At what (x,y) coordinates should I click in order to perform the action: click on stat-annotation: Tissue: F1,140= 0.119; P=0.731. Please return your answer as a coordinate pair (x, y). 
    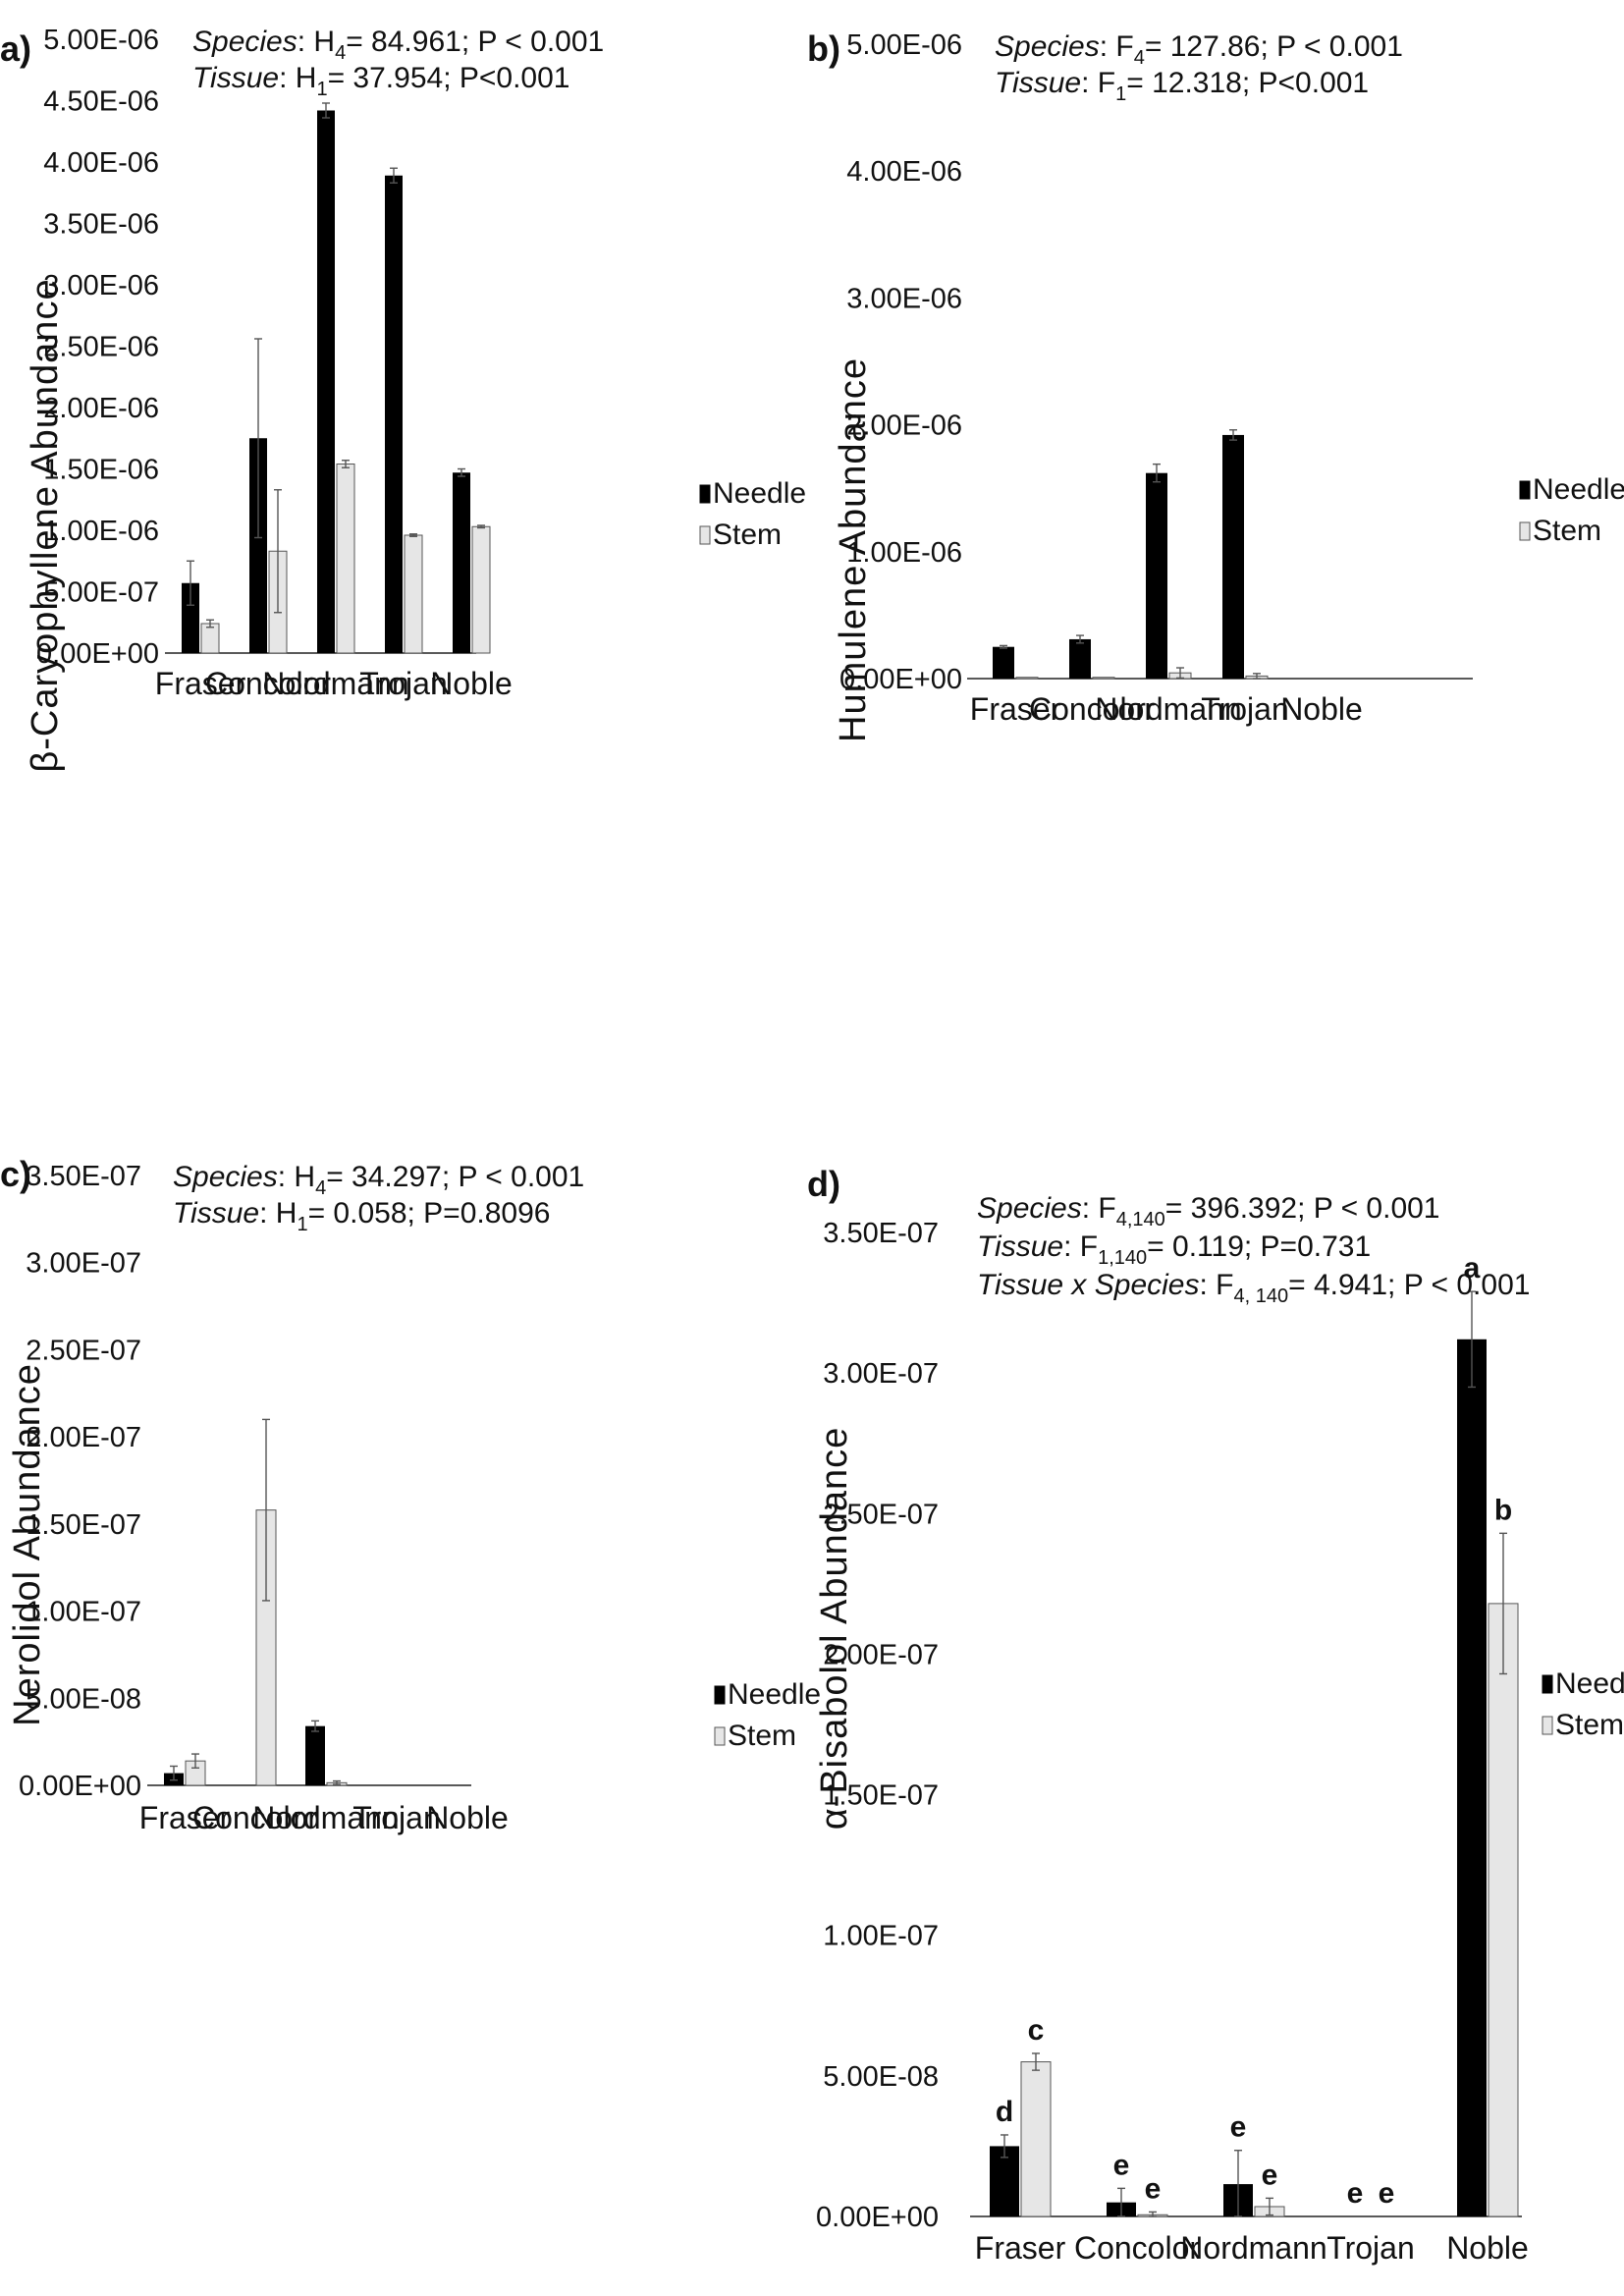
    Looking at the image, I should click on (1174, 1249).